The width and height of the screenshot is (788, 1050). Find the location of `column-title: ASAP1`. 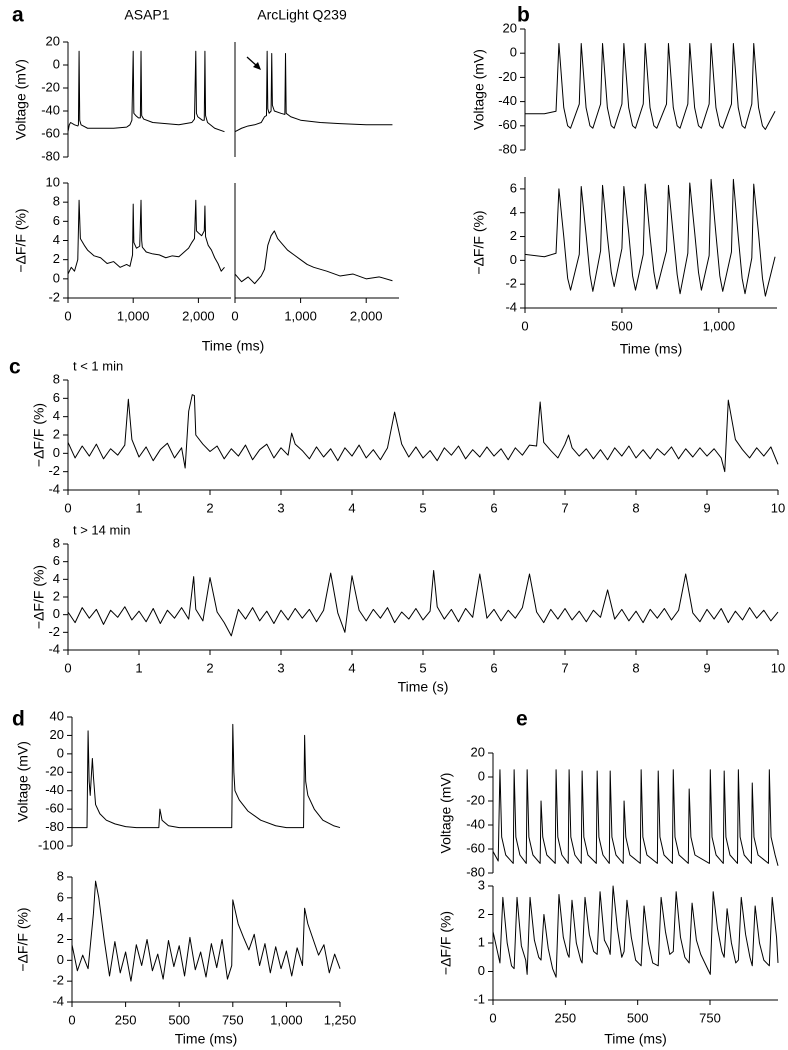

column-title: ASAP1 is located at coordinates (146, 15).